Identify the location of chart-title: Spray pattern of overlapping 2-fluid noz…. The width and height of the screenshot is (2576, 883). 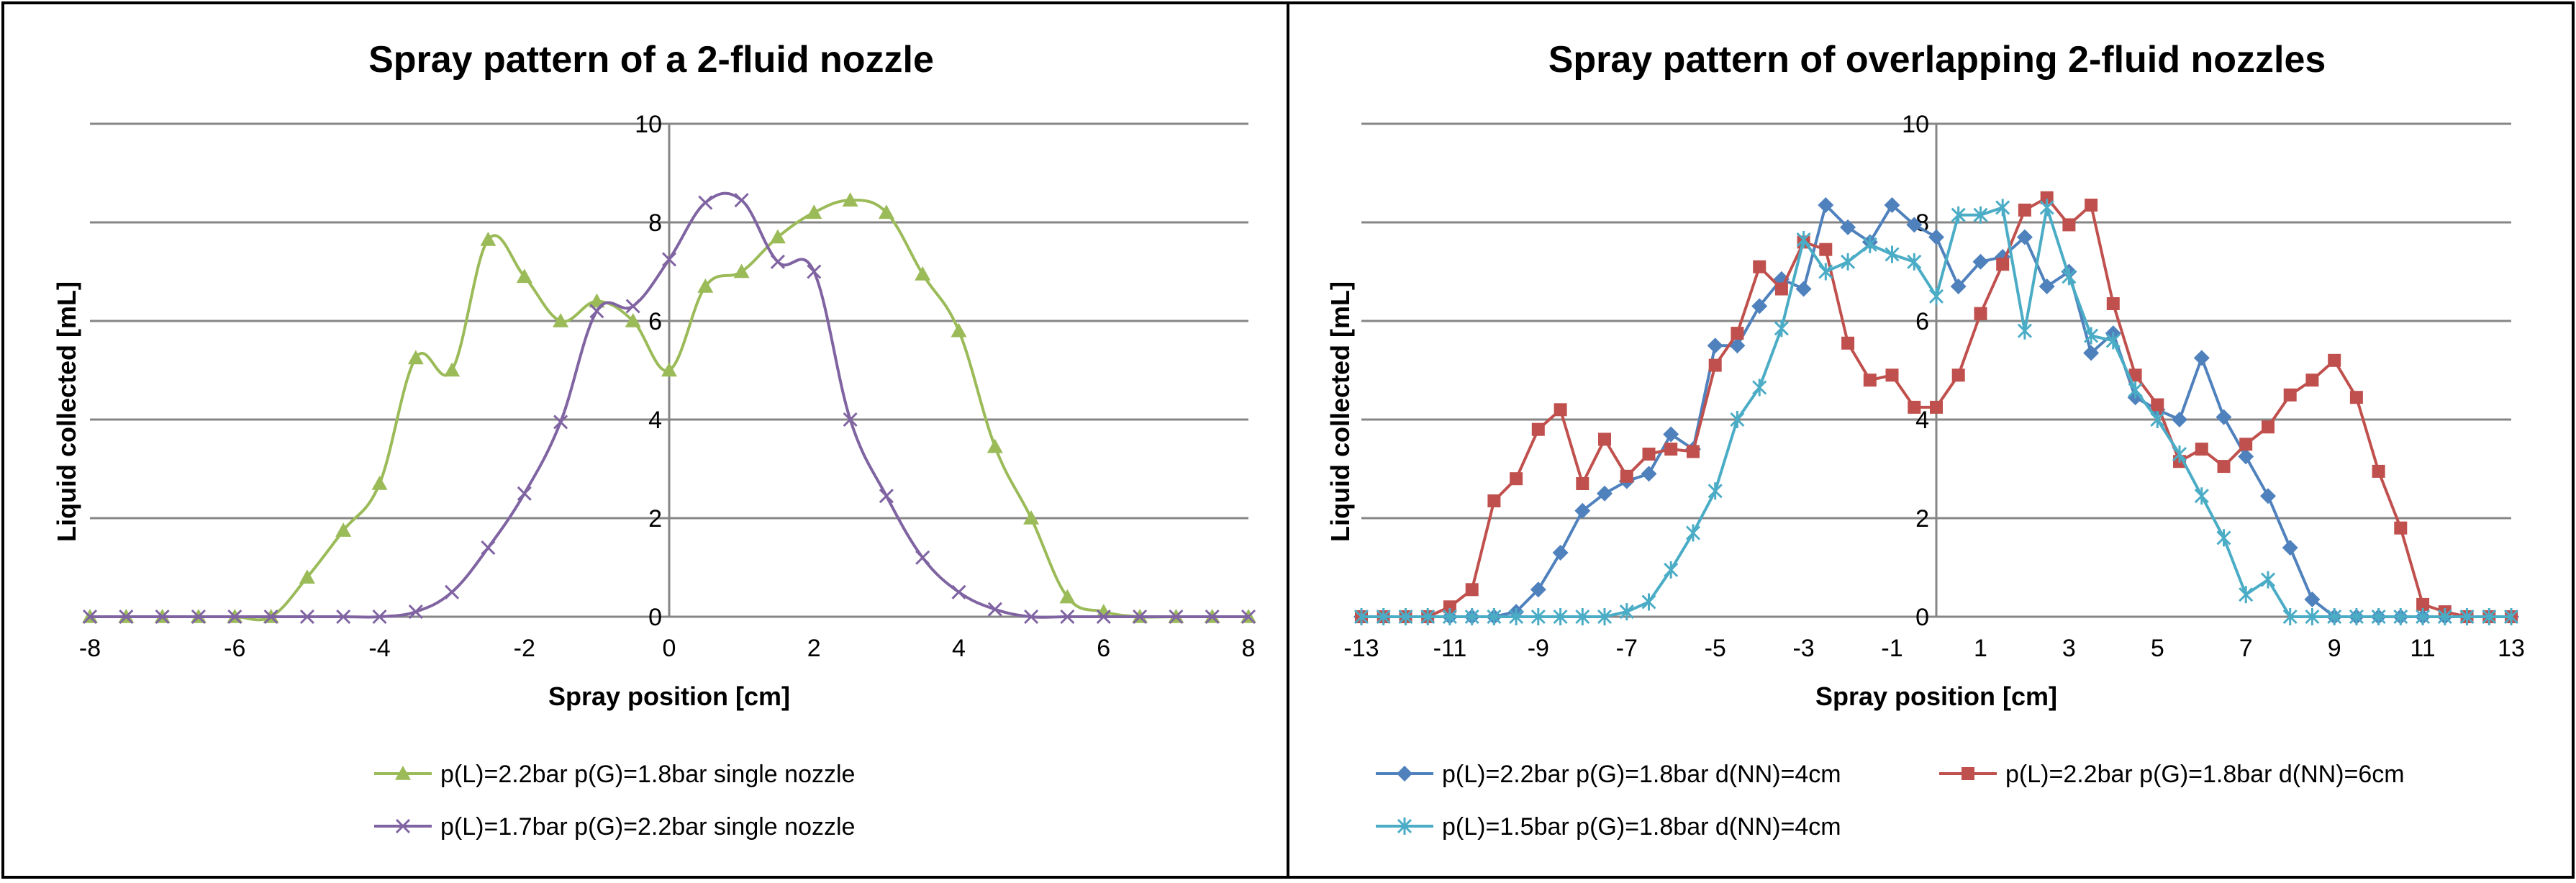
(1937, 60).